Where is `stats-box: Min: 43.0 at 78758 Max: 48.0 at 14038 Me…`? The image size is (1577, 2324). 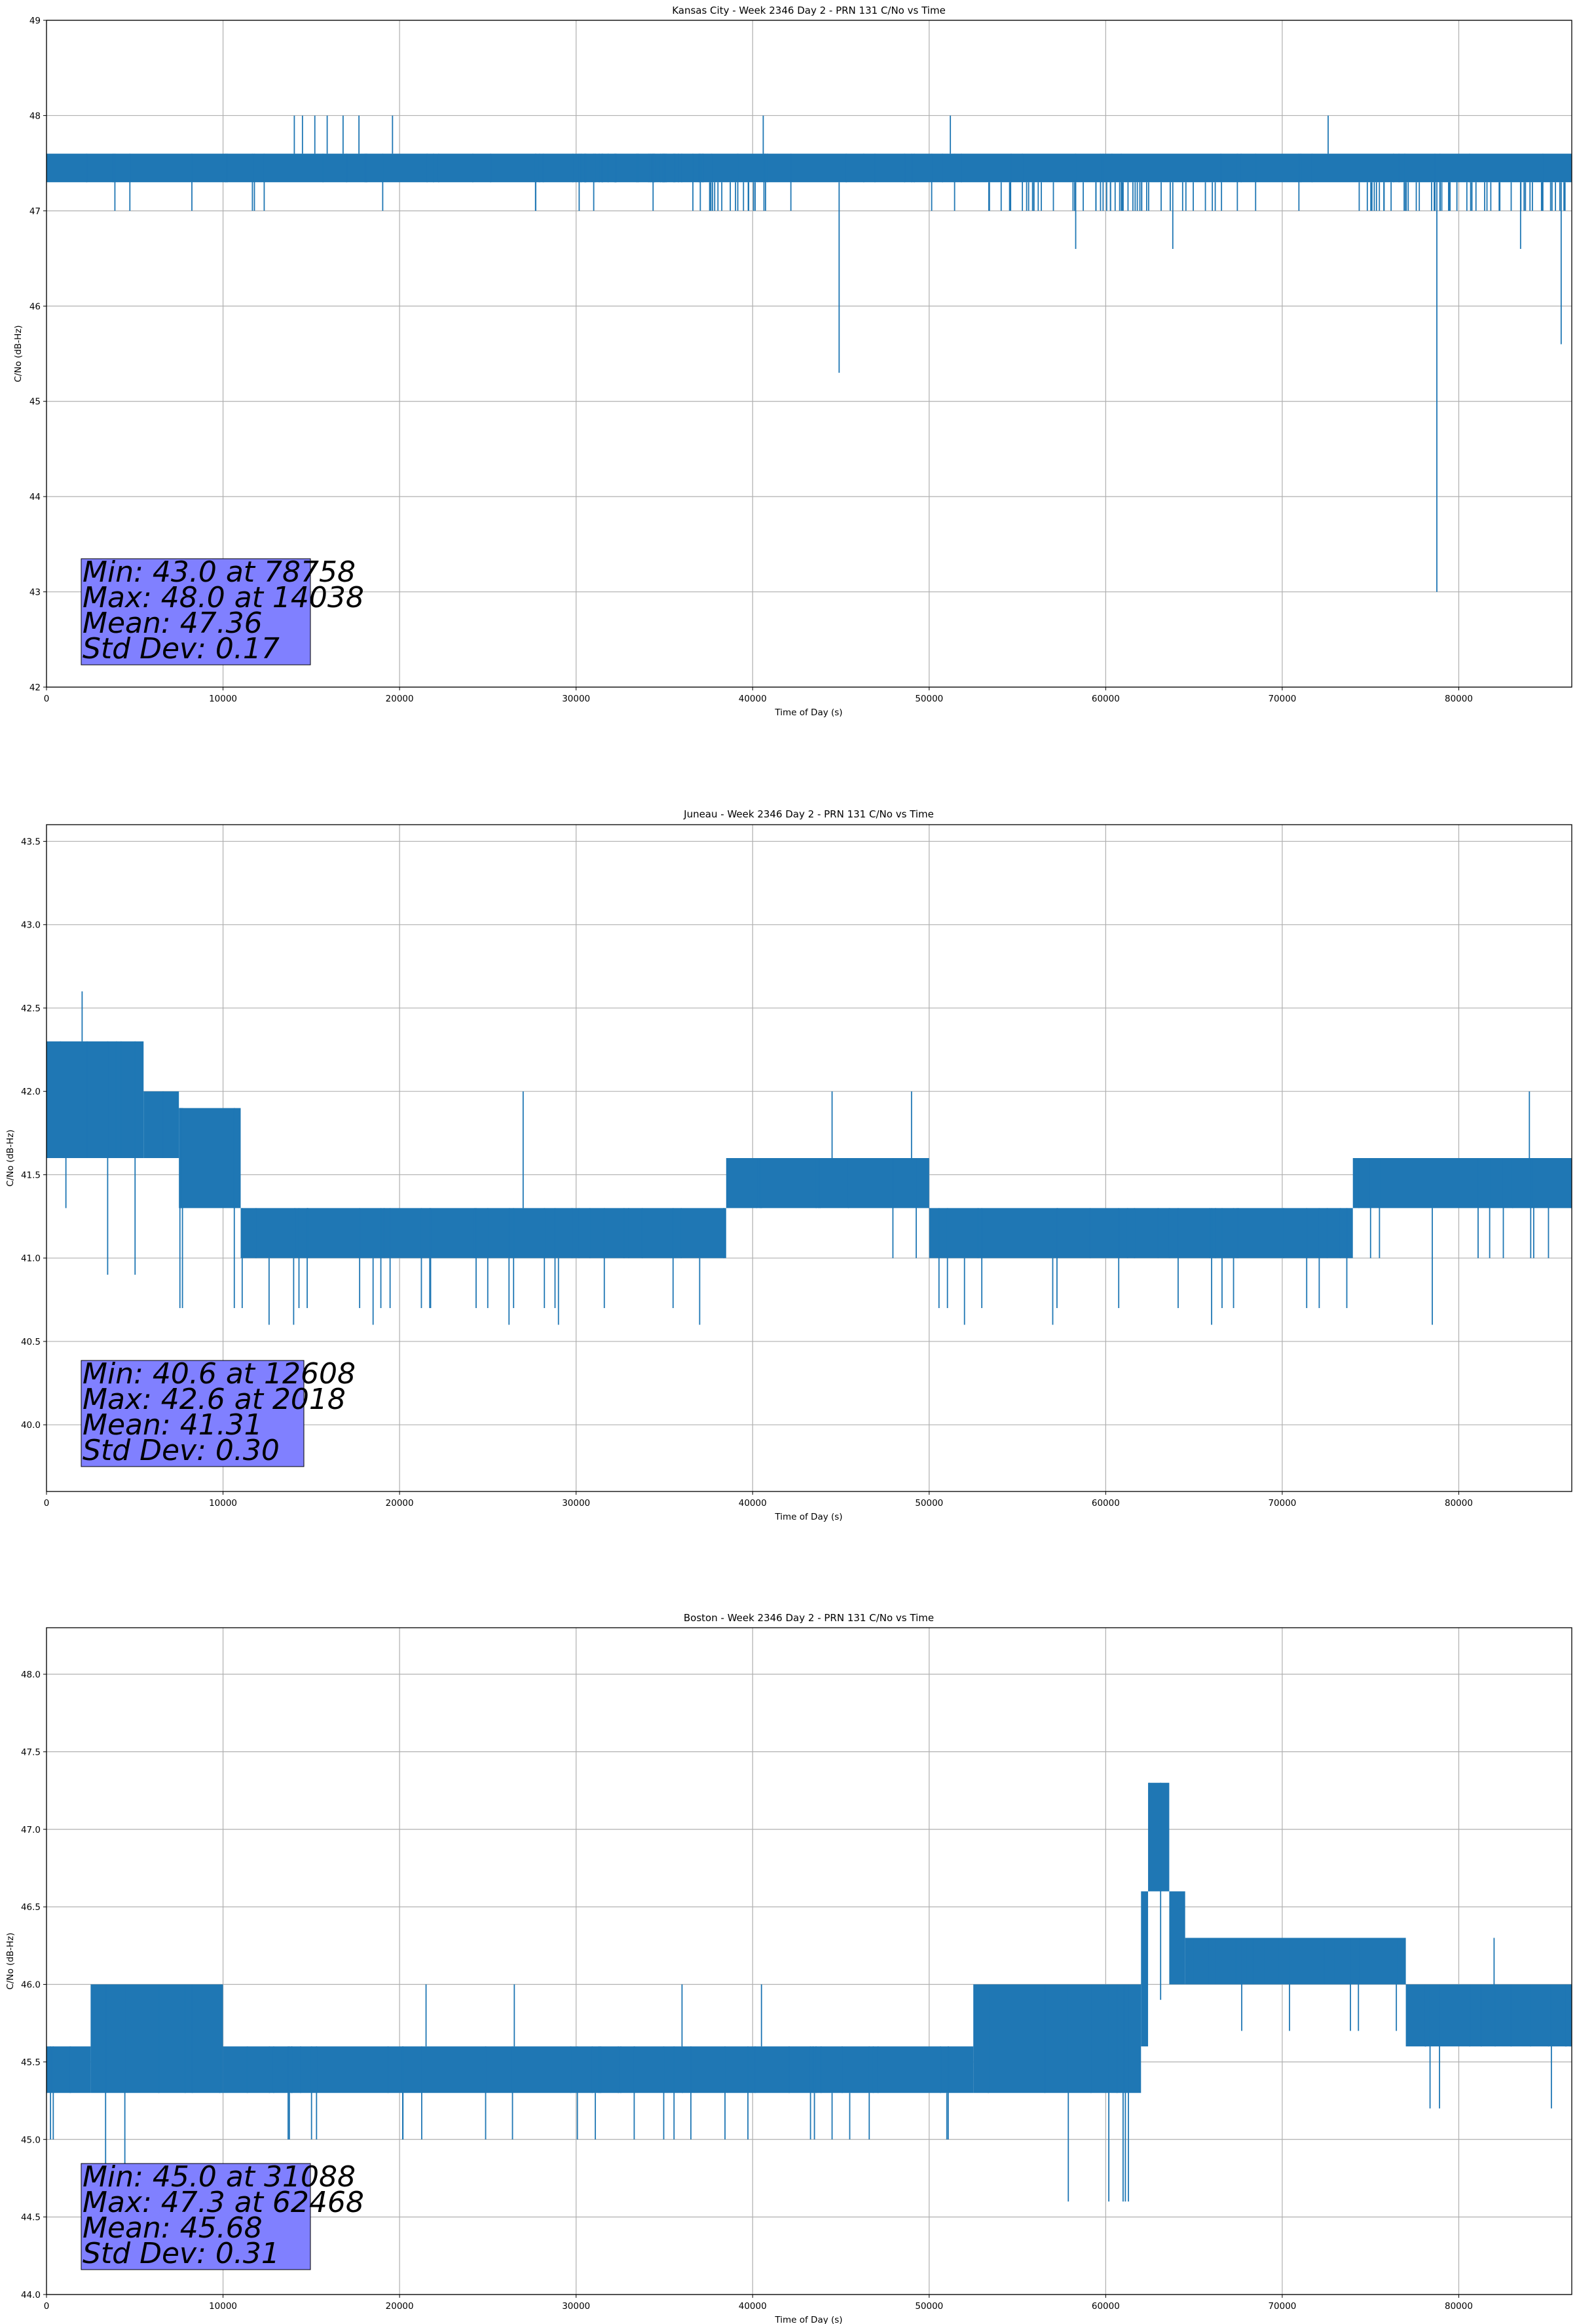
stats-box: Min: 43.0 at 78758 Max: 48.0 at 14038 Me… is located at coordinates (222, 610).